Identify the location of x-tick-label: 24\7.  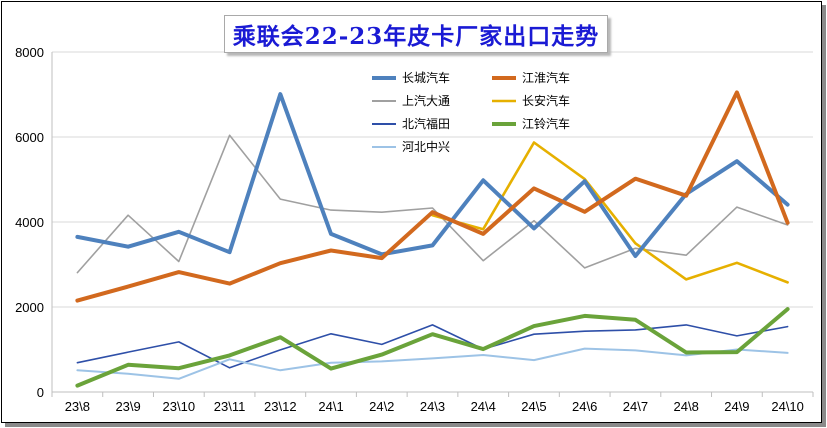
(635, 406).